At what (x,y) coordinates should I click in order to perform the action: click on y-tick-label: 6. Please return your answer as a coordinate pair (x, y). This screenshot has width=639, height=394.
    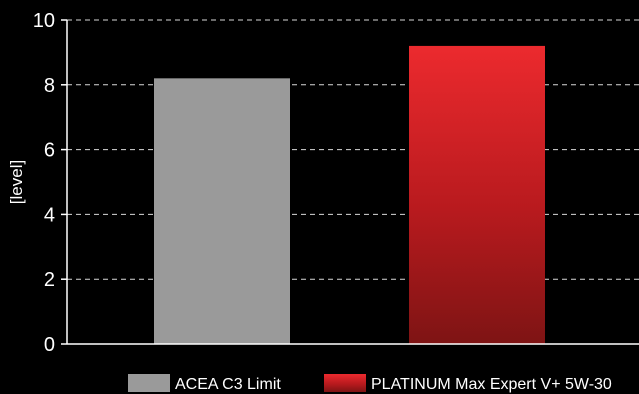
    Looking at the image, I should click on (49, 151).